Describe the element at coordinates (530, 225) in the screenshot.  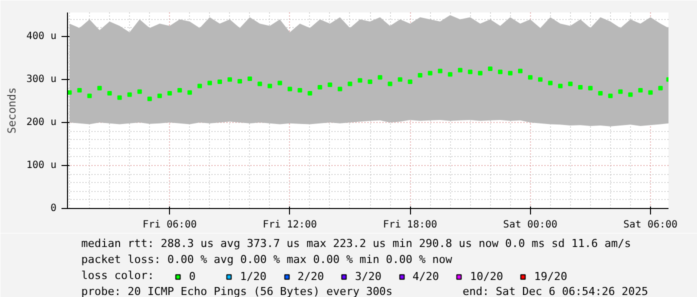
I see `x-tick-label: Sat 00:00` at that location.